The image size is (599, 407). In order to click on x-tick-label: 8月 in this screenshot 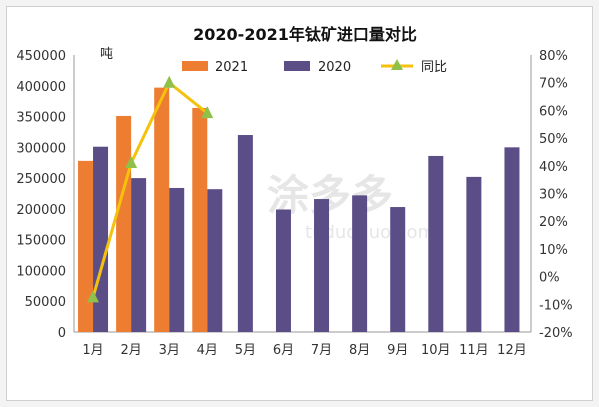, I will do `click(359, 350)`.